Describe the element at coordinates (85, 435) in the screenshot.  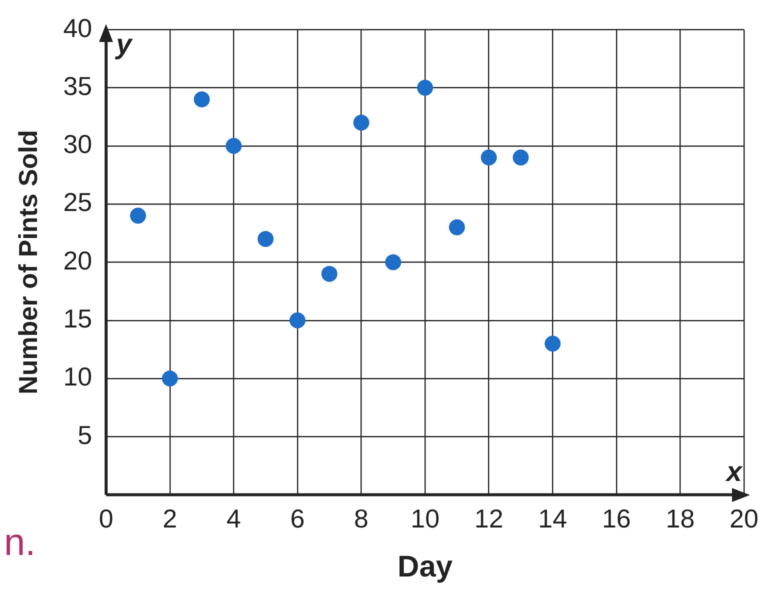
I see `y-tick-label: 5` at that location.